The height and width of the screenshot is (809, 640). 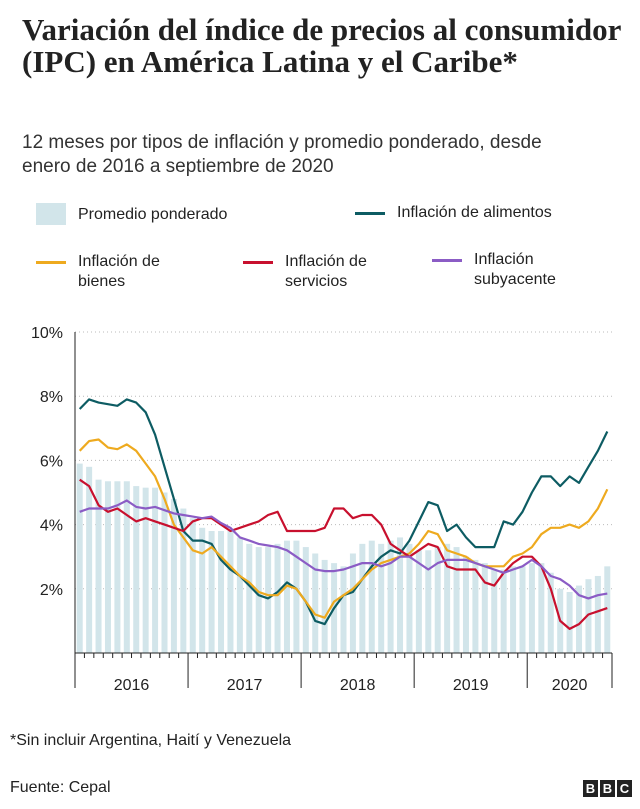 What do you see at coordinates (326, 271) in the screenshot?
I see `legend-label: Inflación de servicios` at bounding box center [326, 271].